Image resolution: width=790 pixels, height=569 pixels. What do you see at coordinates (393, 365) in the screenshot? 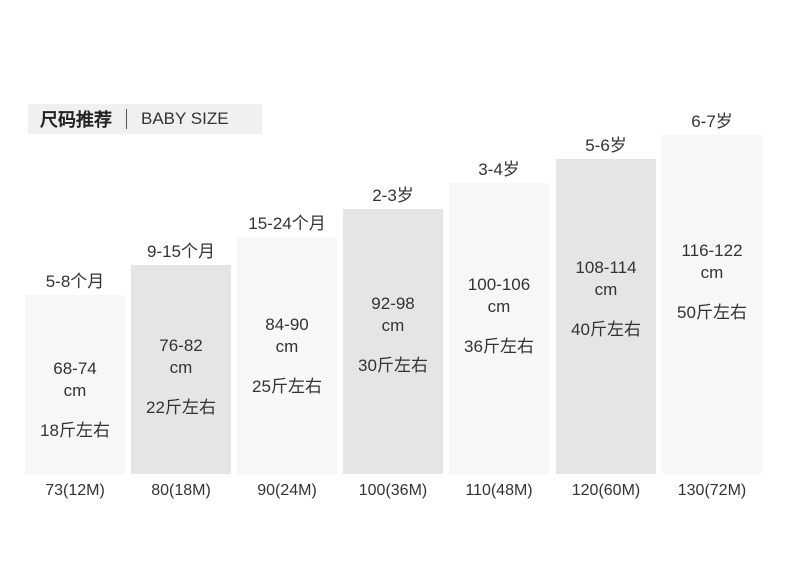
I see `weight-label: 30斤左右` at bounding box center [393, 365].